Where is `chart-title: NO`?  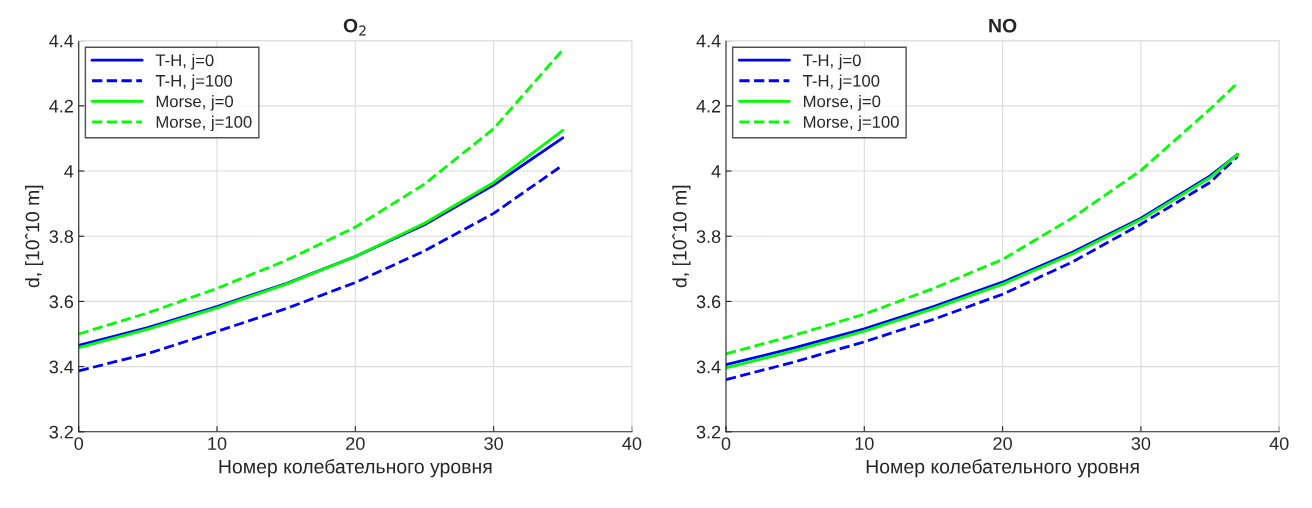
chart-title: NO is located at coordinates (1003, 25).